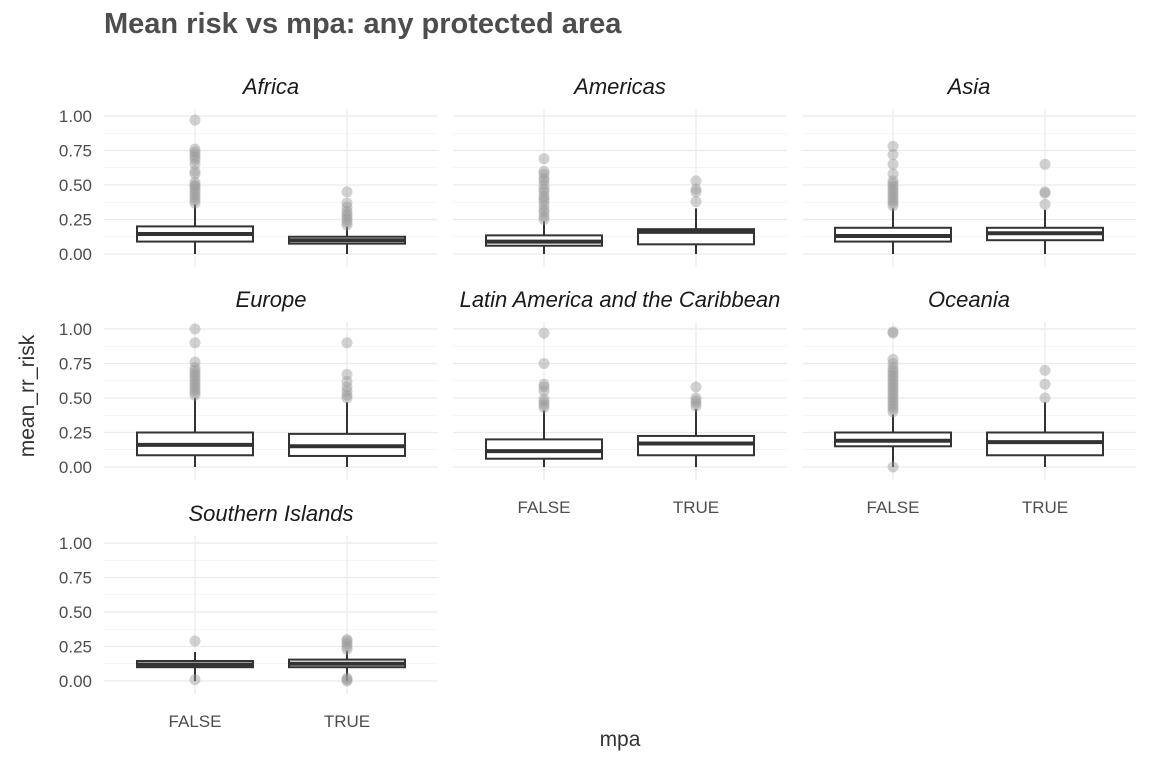 Image resolution: width=1152 pixels, height=768 pixels. What do you see at coordinates (270, 86) in the screenshot?
I see `facet-label-africa: Africa` at bounding box center [270, 86].